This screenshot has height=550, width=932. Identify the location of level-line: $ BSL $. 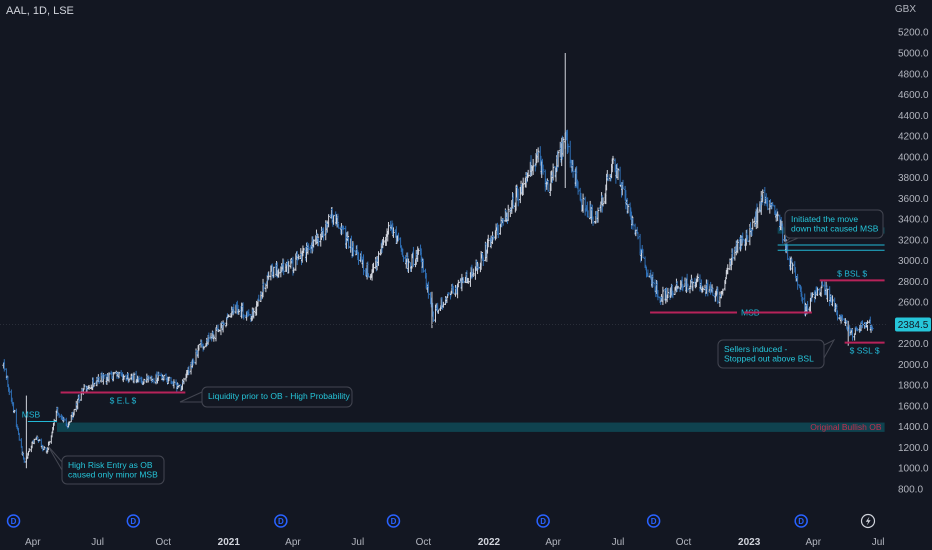
(852, 275).